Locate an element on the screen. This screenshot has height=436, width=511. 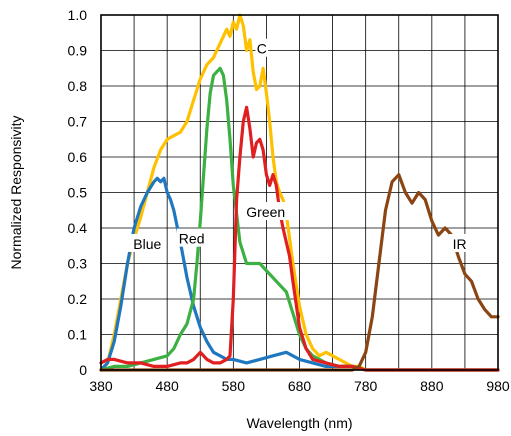
y-tick-label: 0.4 is located at coordinates (78, 228).